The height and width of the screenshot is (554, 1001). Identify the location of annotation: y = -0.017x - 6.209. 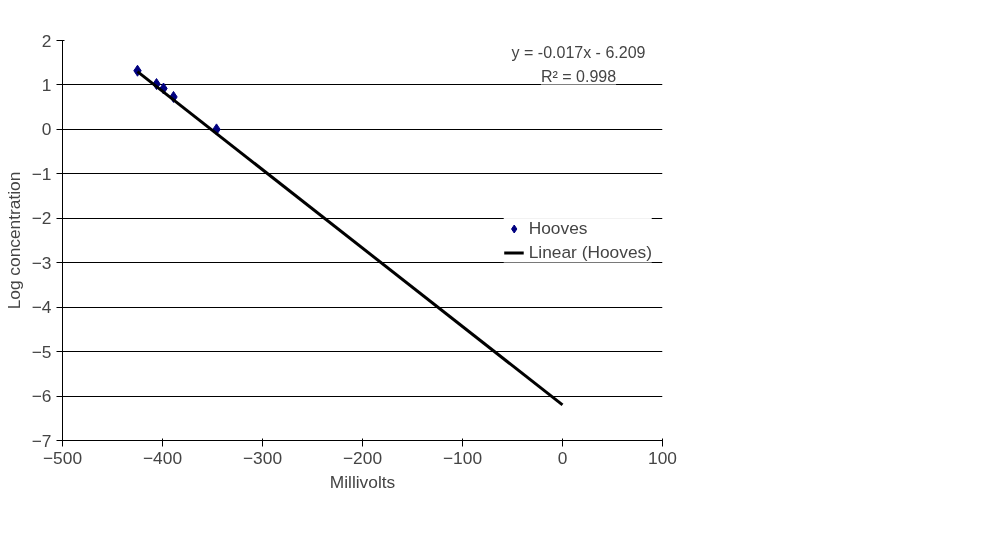
(578, 52).